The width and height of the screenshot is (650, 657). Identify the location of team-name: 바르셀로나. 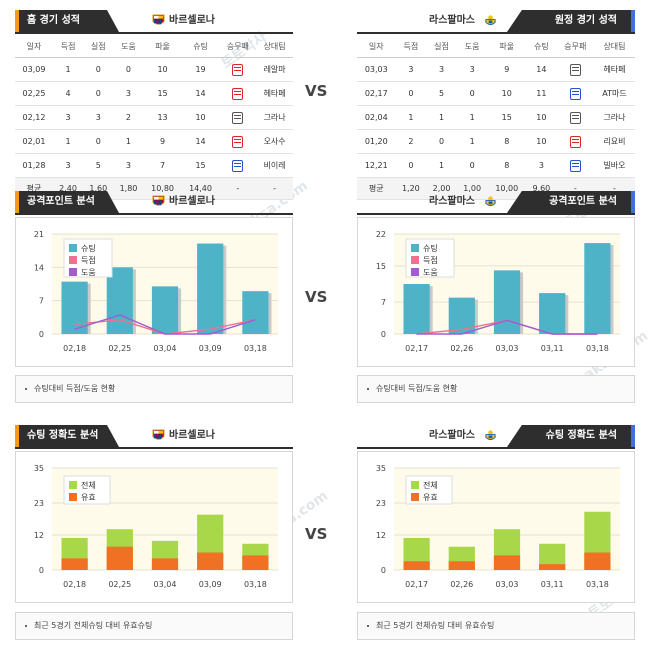
(192, 20).